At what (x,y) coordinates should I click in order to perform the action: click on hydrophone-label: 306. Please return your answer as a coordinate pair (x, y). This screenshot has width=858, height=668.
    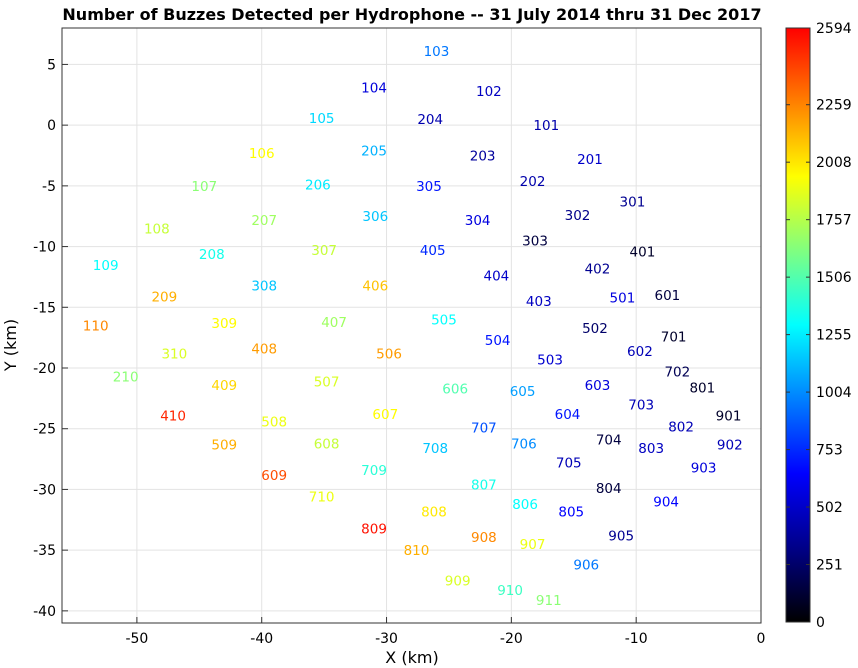
    Looking at the image, I should click on (375, 217).